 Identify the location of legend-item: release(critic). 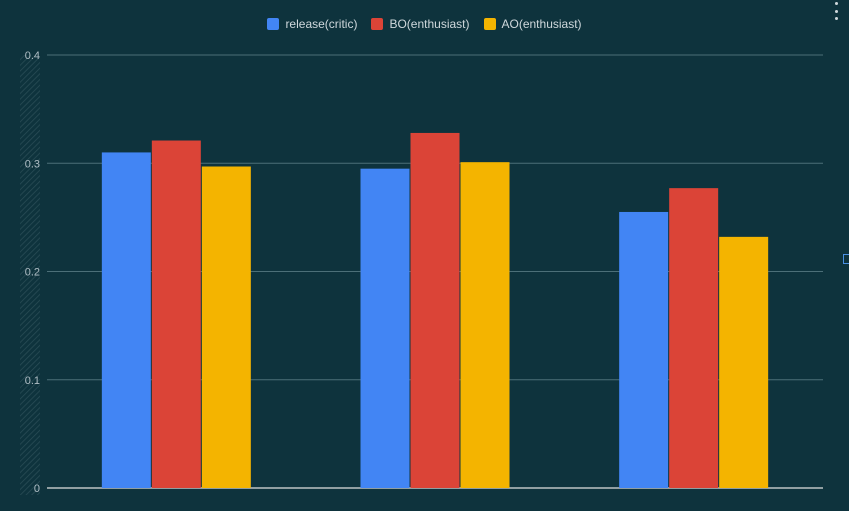
(312, 24).